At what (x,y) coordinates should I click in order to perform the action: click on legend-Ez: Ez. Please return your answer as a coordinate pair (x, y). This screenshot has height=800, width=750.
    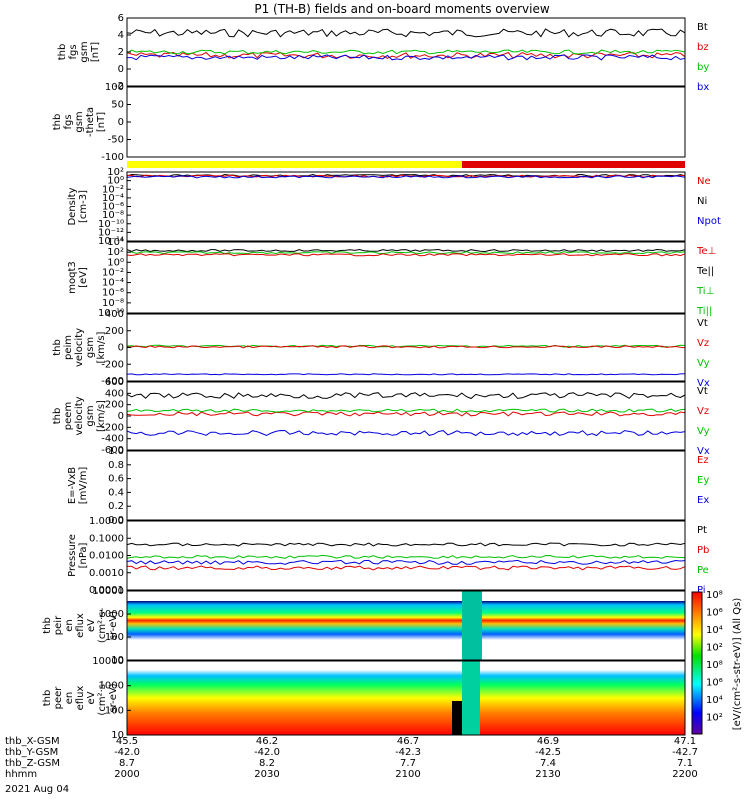
    Looking at the image, I should click on (703, 460).